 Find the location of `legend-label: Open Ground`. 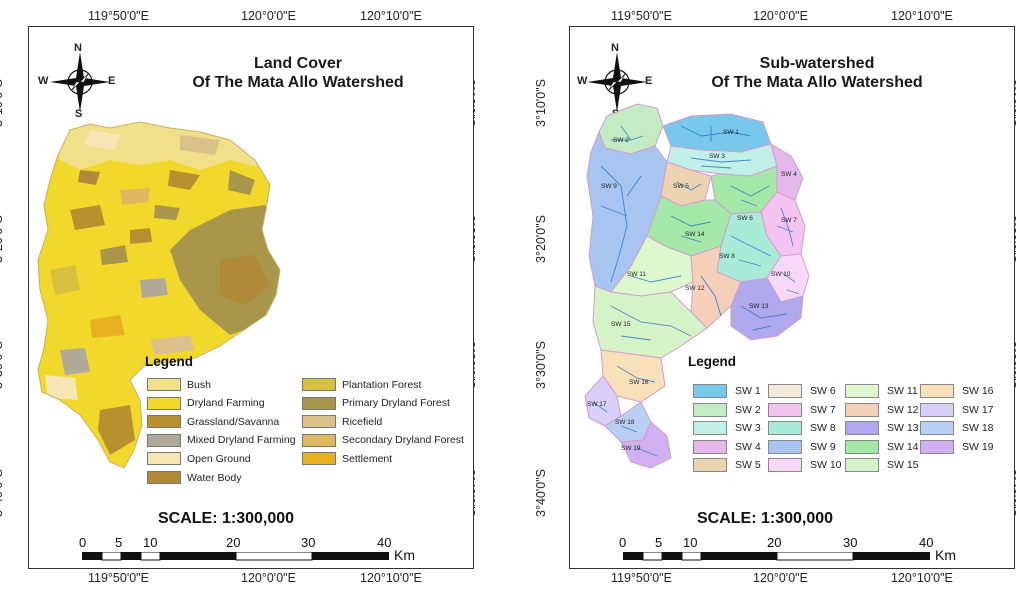

legend-label: Open Ground is located at coordinates (219, 458).